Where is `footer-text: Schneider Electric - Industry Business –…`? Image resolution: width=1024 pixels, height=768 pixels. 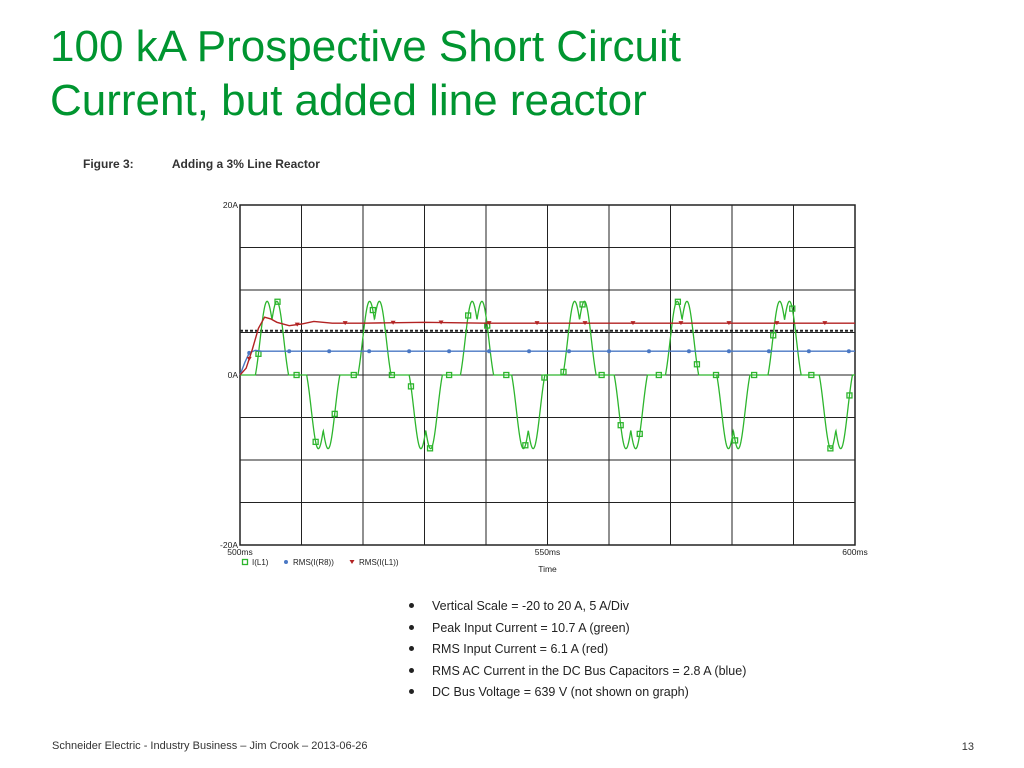
footer-text: Schneider Electric - Industry Business –… is located at coordinates (210, 746).